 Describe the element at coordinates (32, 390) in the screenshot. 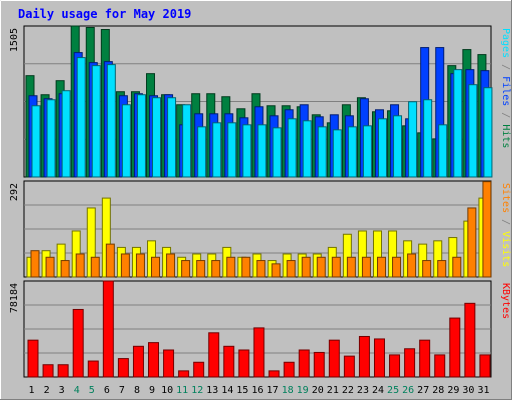

I see `x-tick-label-day-1: 1` at that location.